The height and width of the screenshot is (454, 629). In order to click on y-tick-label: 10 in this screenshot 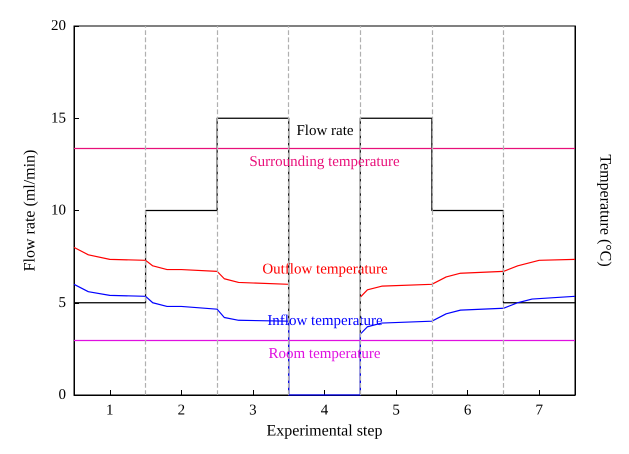, I will do `click(58, 210)`.